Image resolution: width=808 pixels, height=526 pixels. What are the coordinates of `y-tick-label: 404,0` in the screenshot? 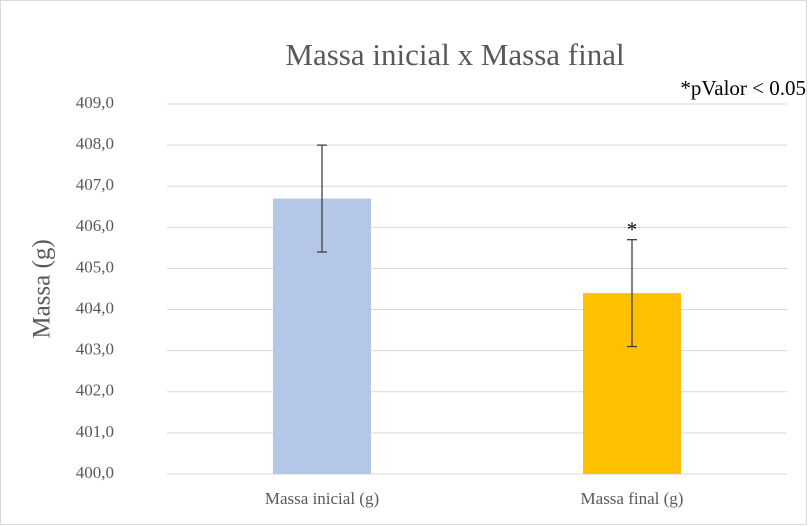 It's located at (95, 307).